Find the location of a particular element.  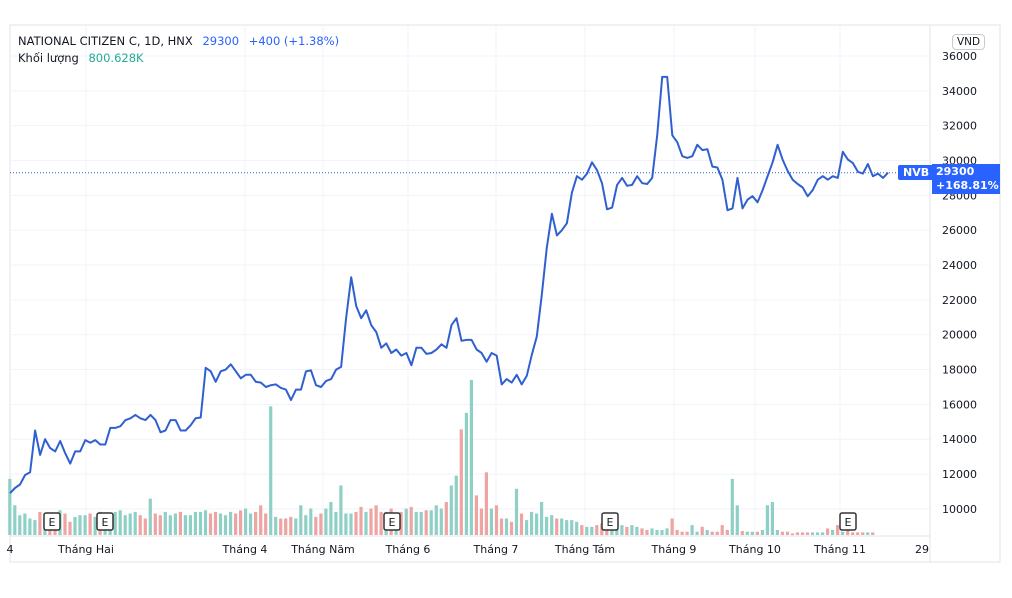

price-tick-label: 12000 is located at coordinates (959, 474).